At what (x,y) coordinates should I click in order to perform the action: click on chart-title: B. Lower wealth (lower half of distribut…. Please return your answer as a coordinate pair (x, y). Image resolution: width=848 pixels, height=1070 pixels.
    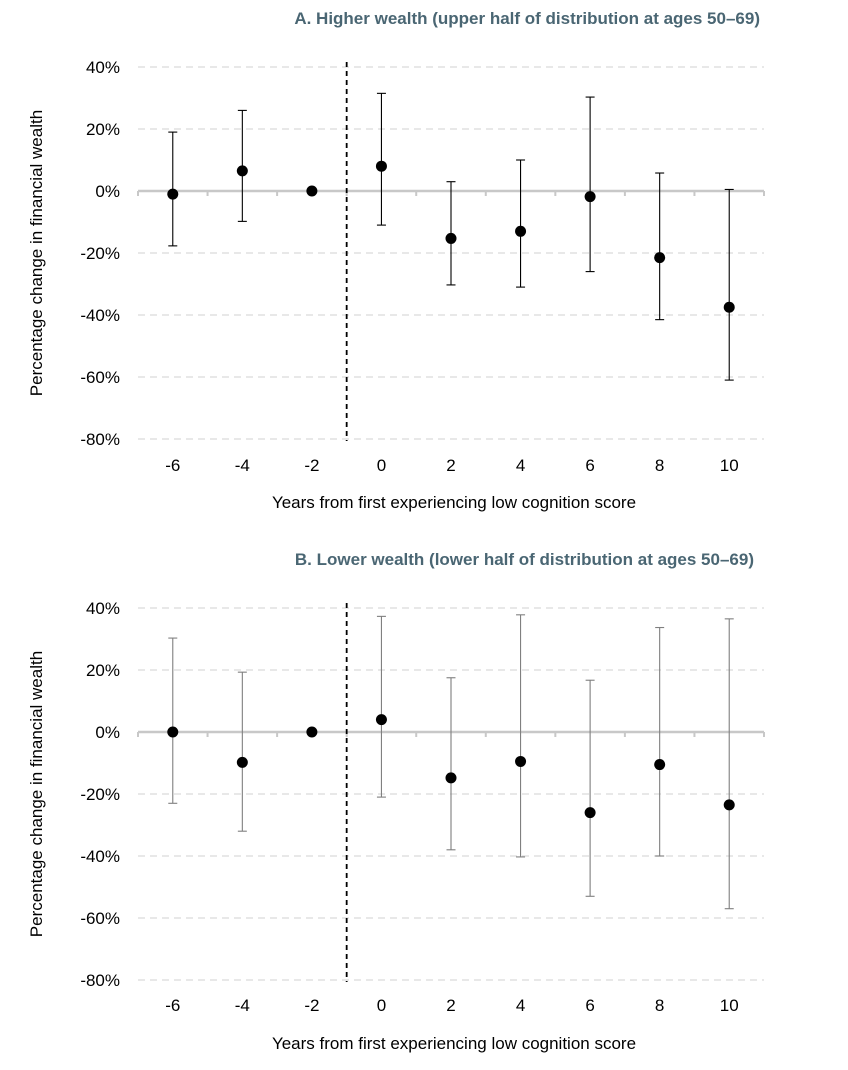
    Looking at the image, I should click on (524, 559).